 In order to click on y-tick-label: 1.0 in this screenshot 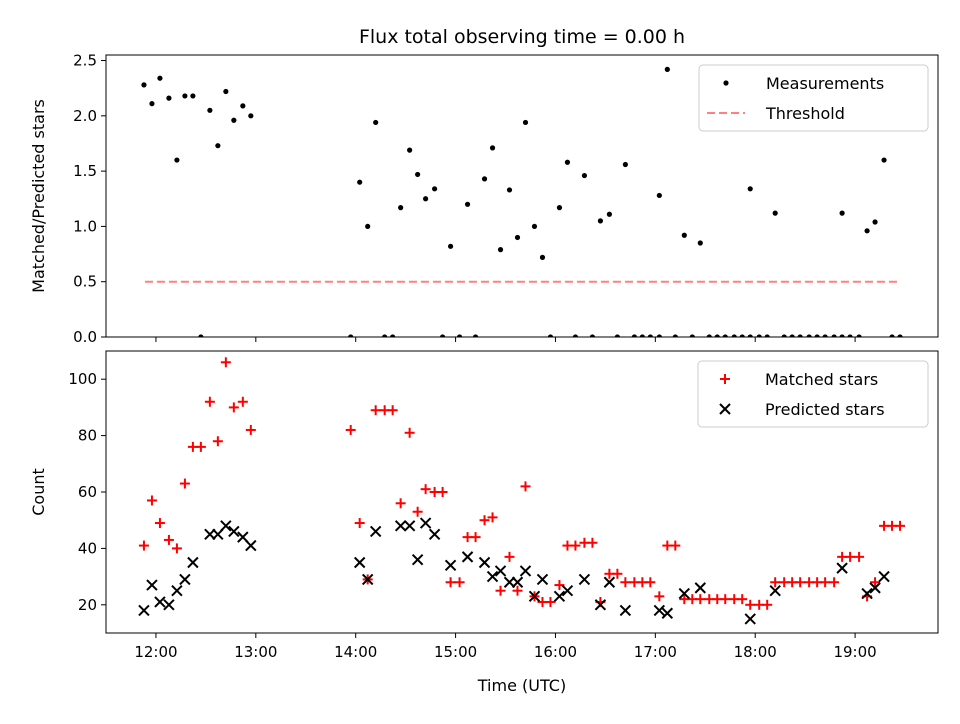, I will do `click(85, 226)`.